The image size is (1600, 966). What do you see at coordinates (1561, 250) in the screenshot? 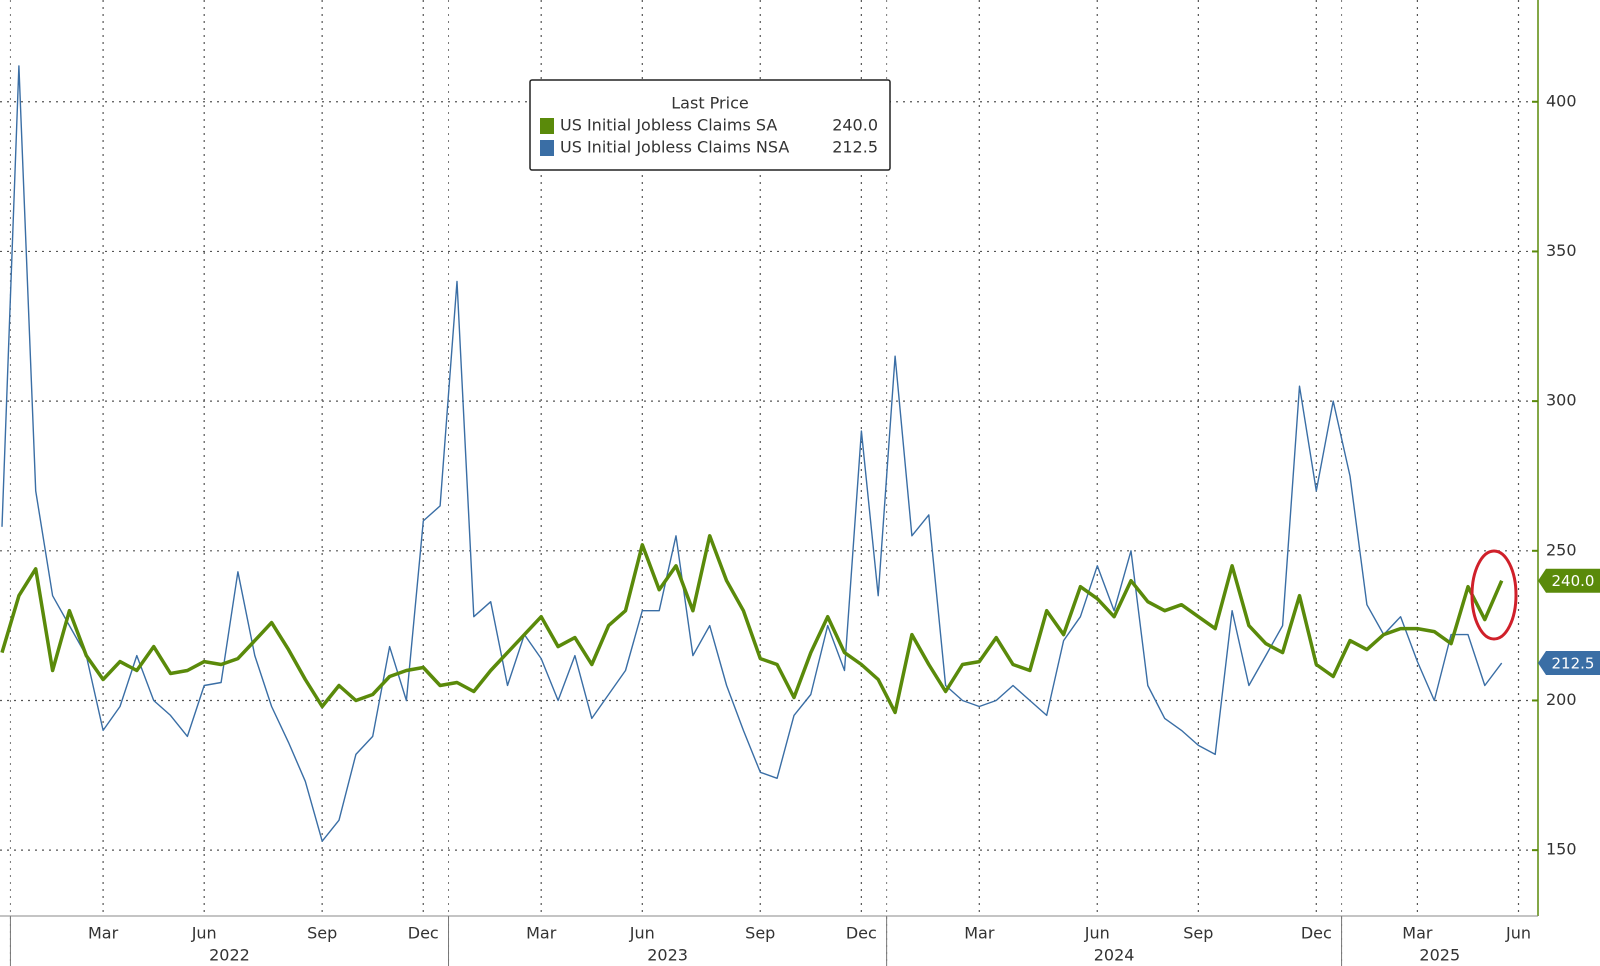
I see `y-tick-label: 350` at bounding box center [1561, 250].